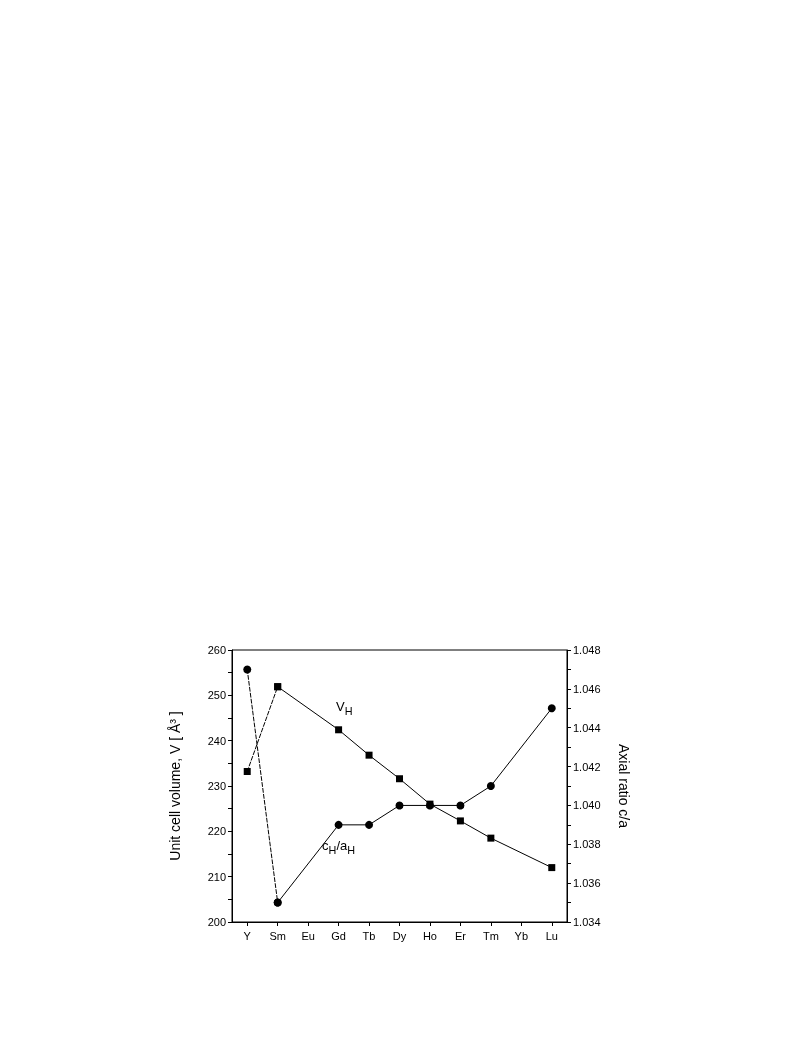 The image size is (797, 1064). Describe the element at coordinates (216, 922) in the screenshot. I see `y-tick-label: 200` at that location.